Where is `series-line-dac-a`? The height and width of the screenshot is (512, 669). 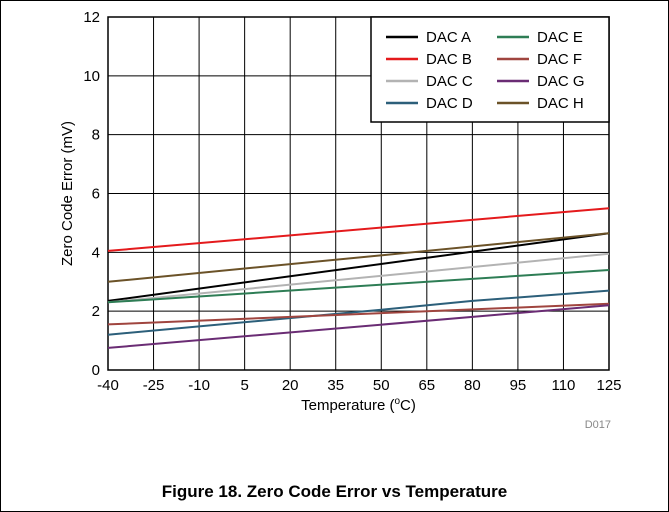 series-line-dac-a is located at coordinates (358, 267).